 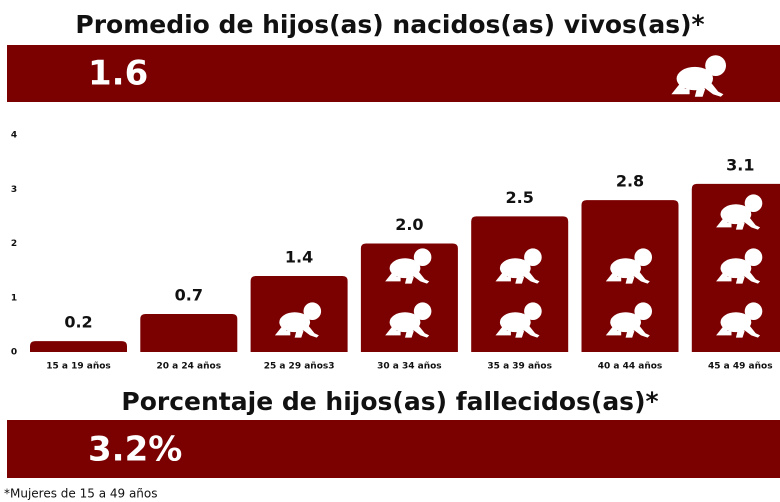 I want to click on y-tick-label: 1, so click(x=14, y=298).